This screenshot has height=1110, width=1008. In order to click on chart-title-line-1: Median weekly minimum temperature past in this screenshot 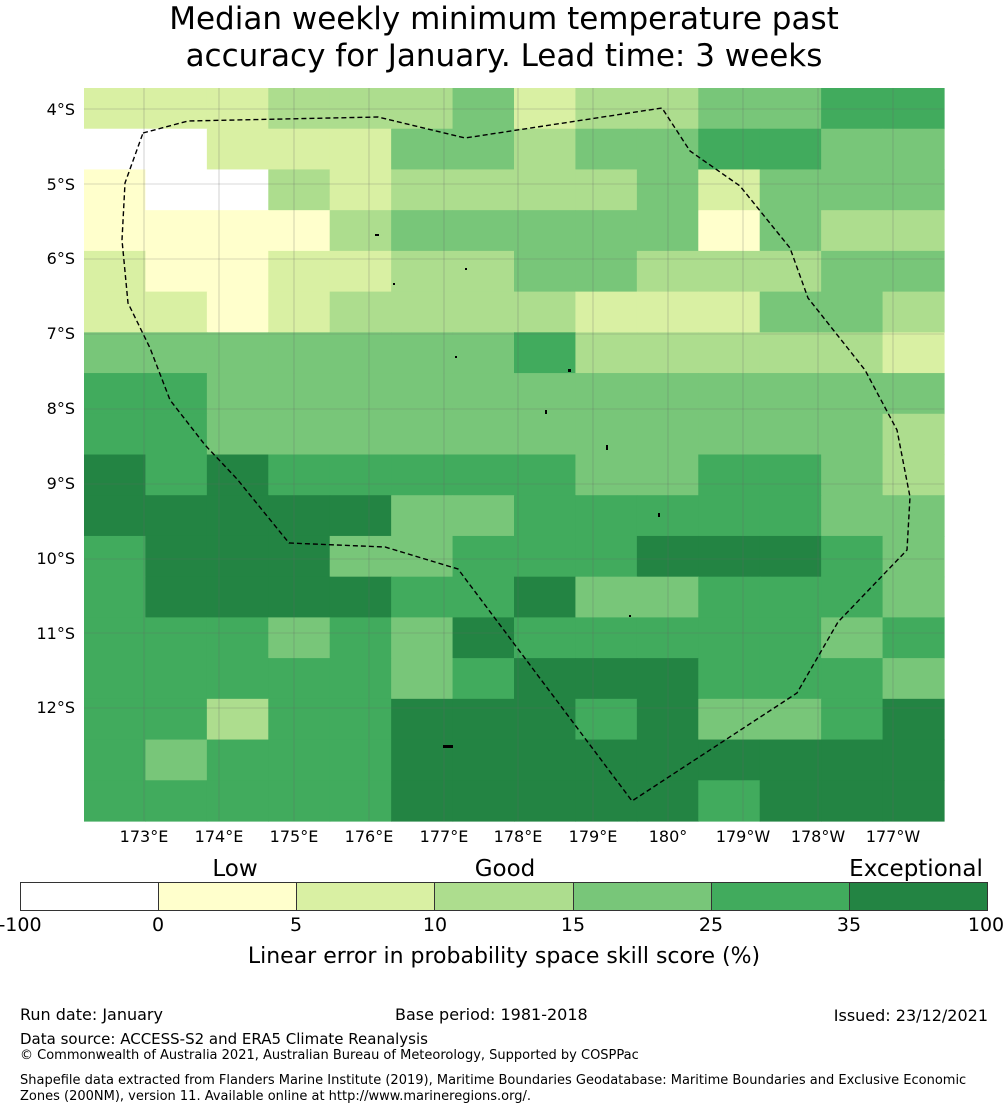, I will do `click(504, 19)`.